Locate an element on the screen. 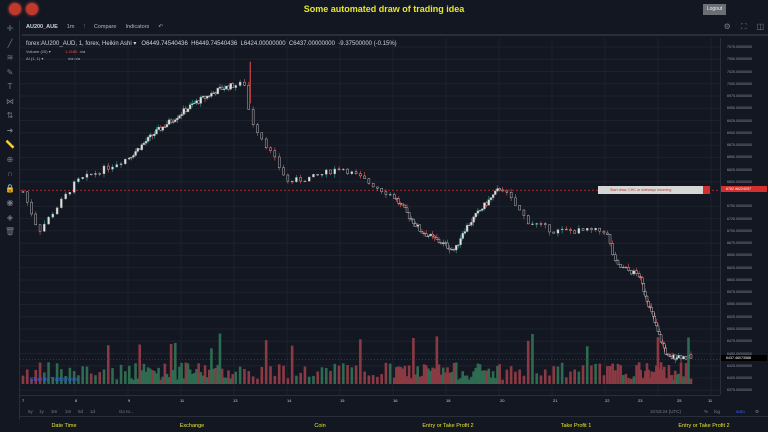  range-1d: 1d is located at coordinates (93, 411).